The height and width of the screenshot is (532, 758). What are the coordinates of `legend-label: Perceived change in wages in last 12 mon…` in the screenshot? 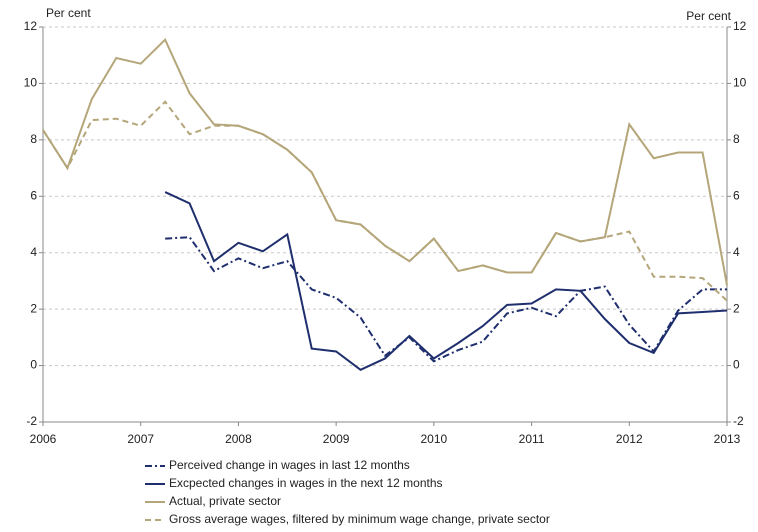 It's located at (289, 465).